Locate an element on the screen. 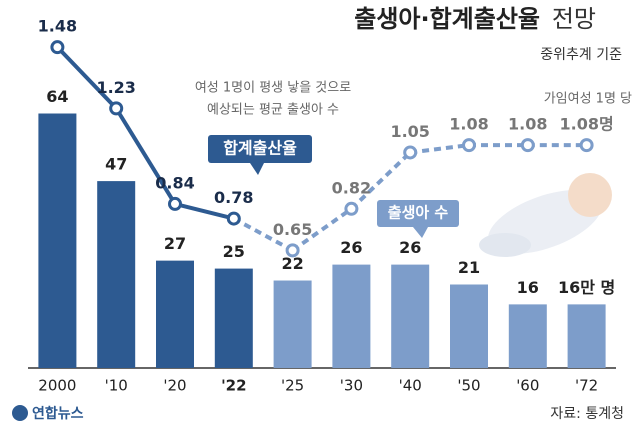  bar-label: 25 is located at coordinates (234, 251).